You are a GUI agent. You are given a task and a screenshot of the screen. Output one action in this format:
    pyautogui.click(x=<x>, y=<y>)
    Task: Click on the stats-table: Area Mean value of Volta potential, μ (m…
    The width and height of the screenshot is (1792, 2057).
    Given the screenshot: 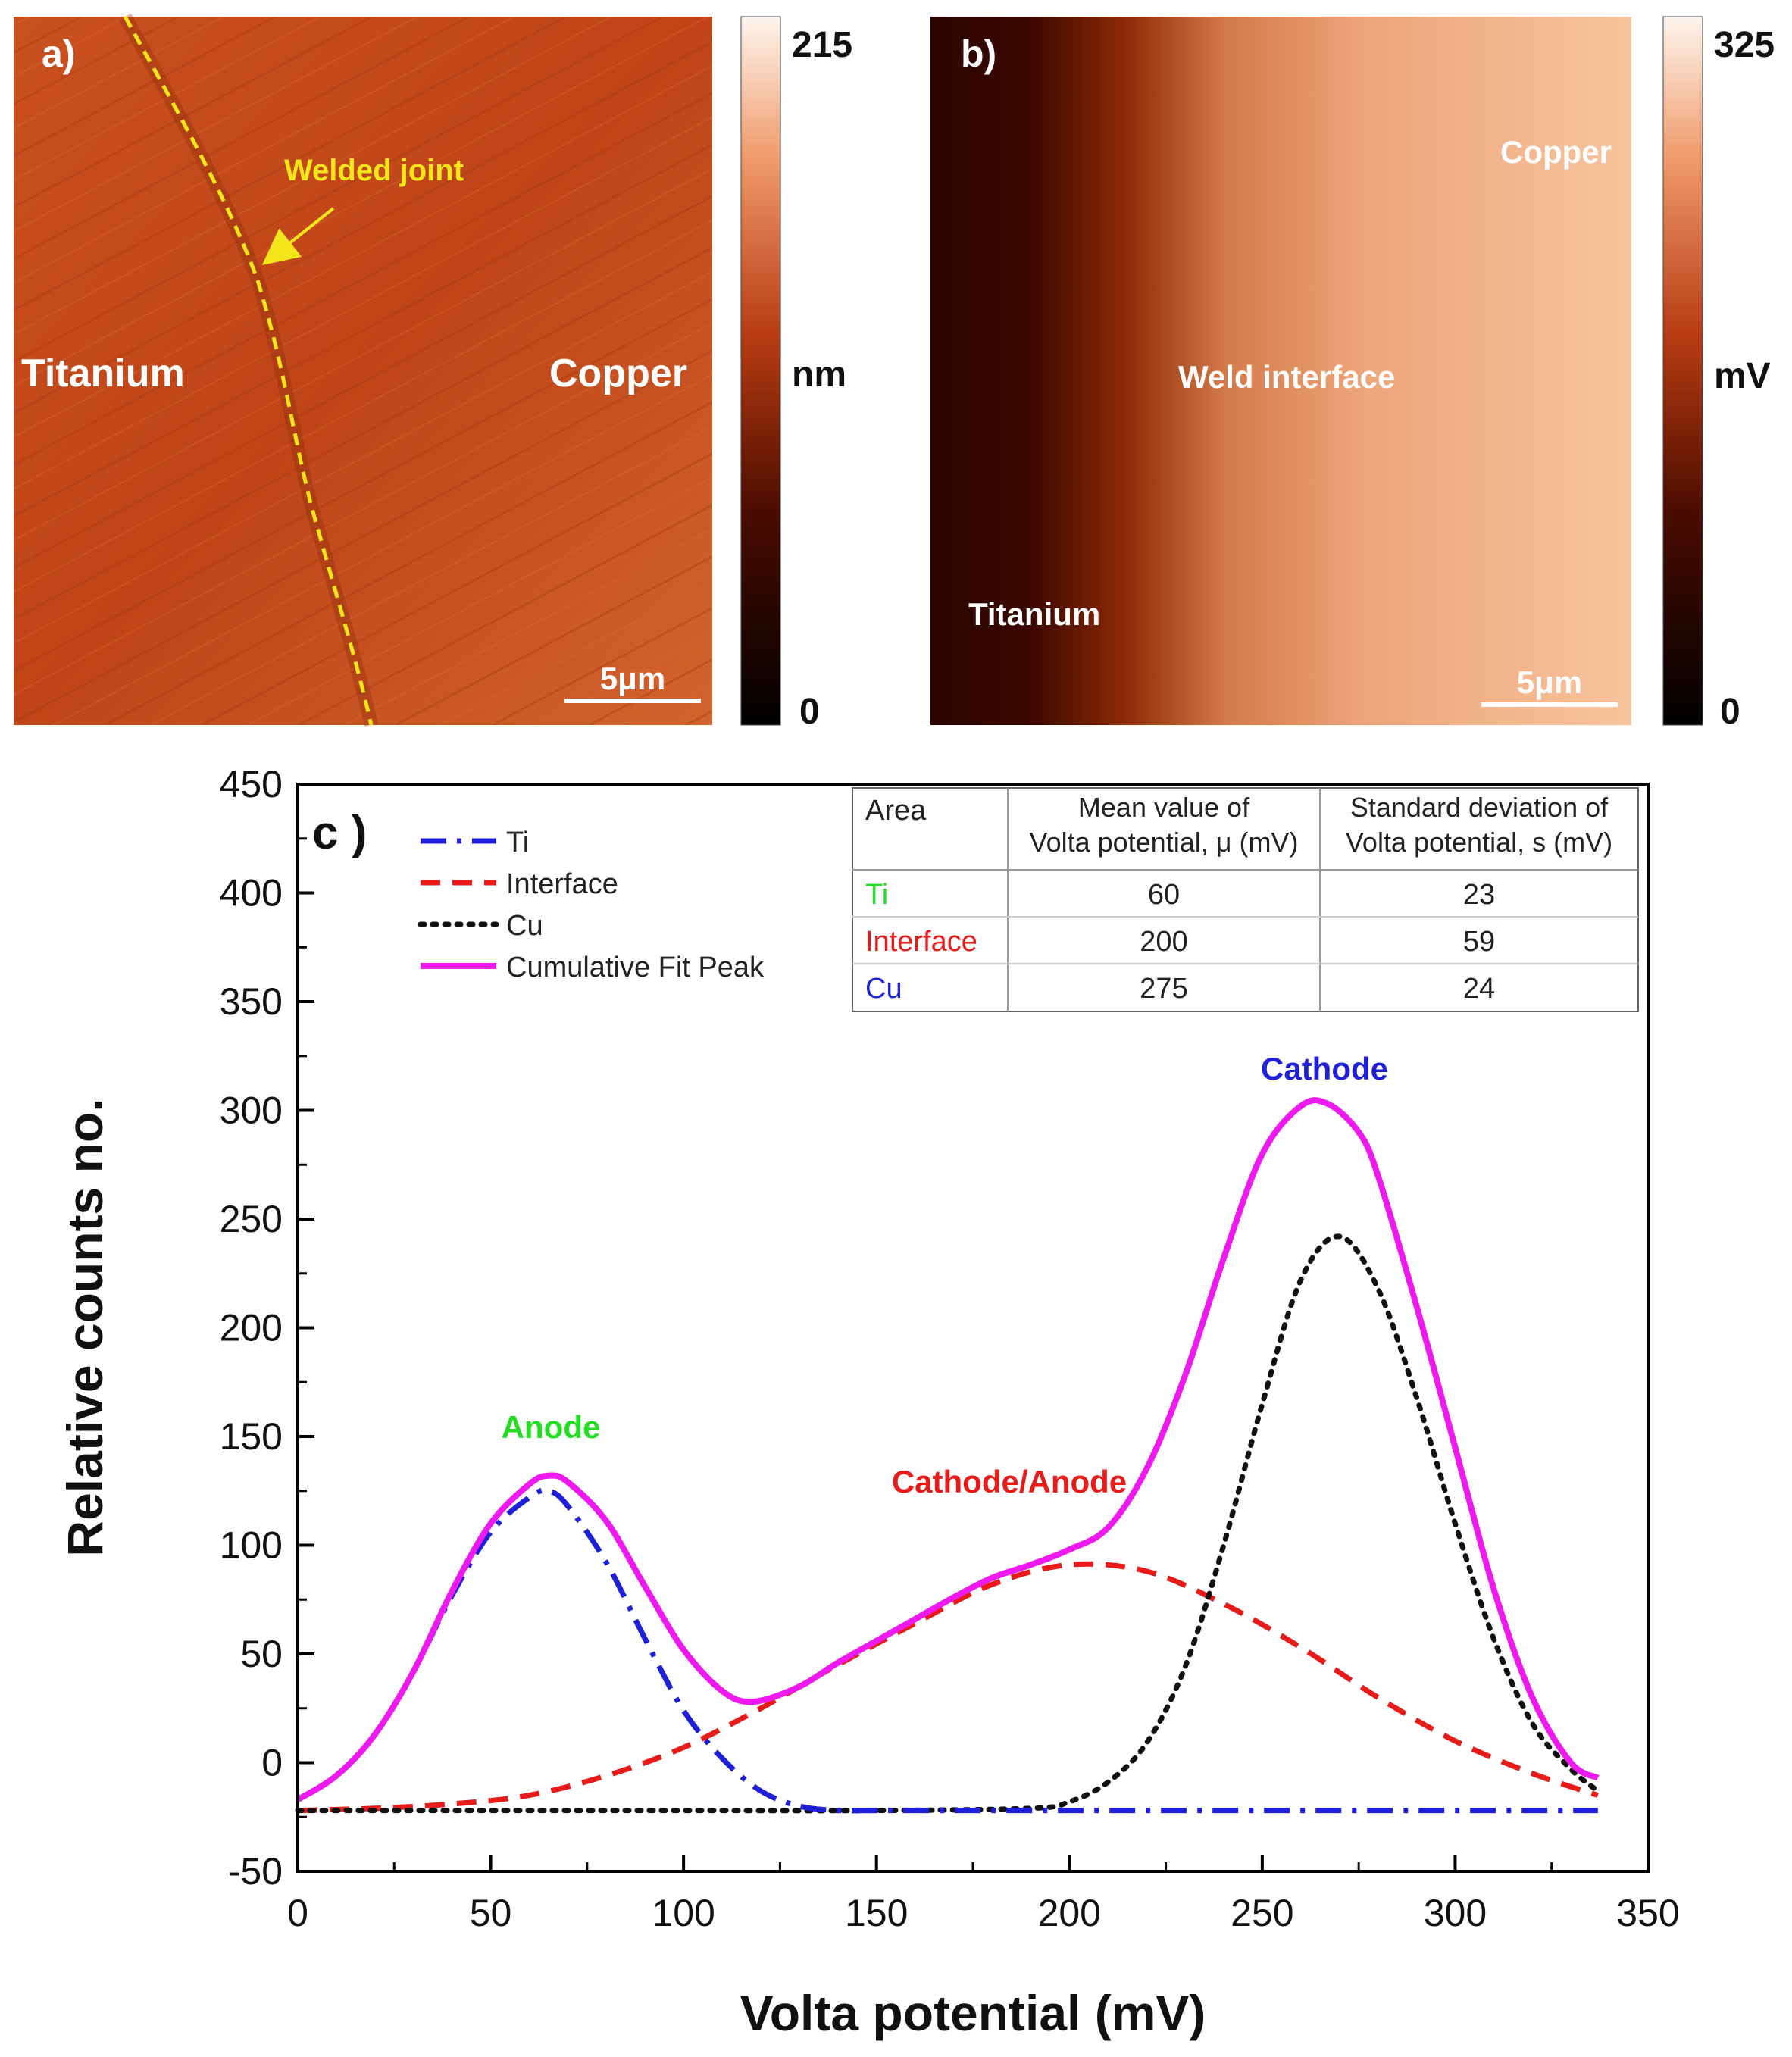 What is the action you would take?
    pyautogui.click(x=1245, y=900)
    